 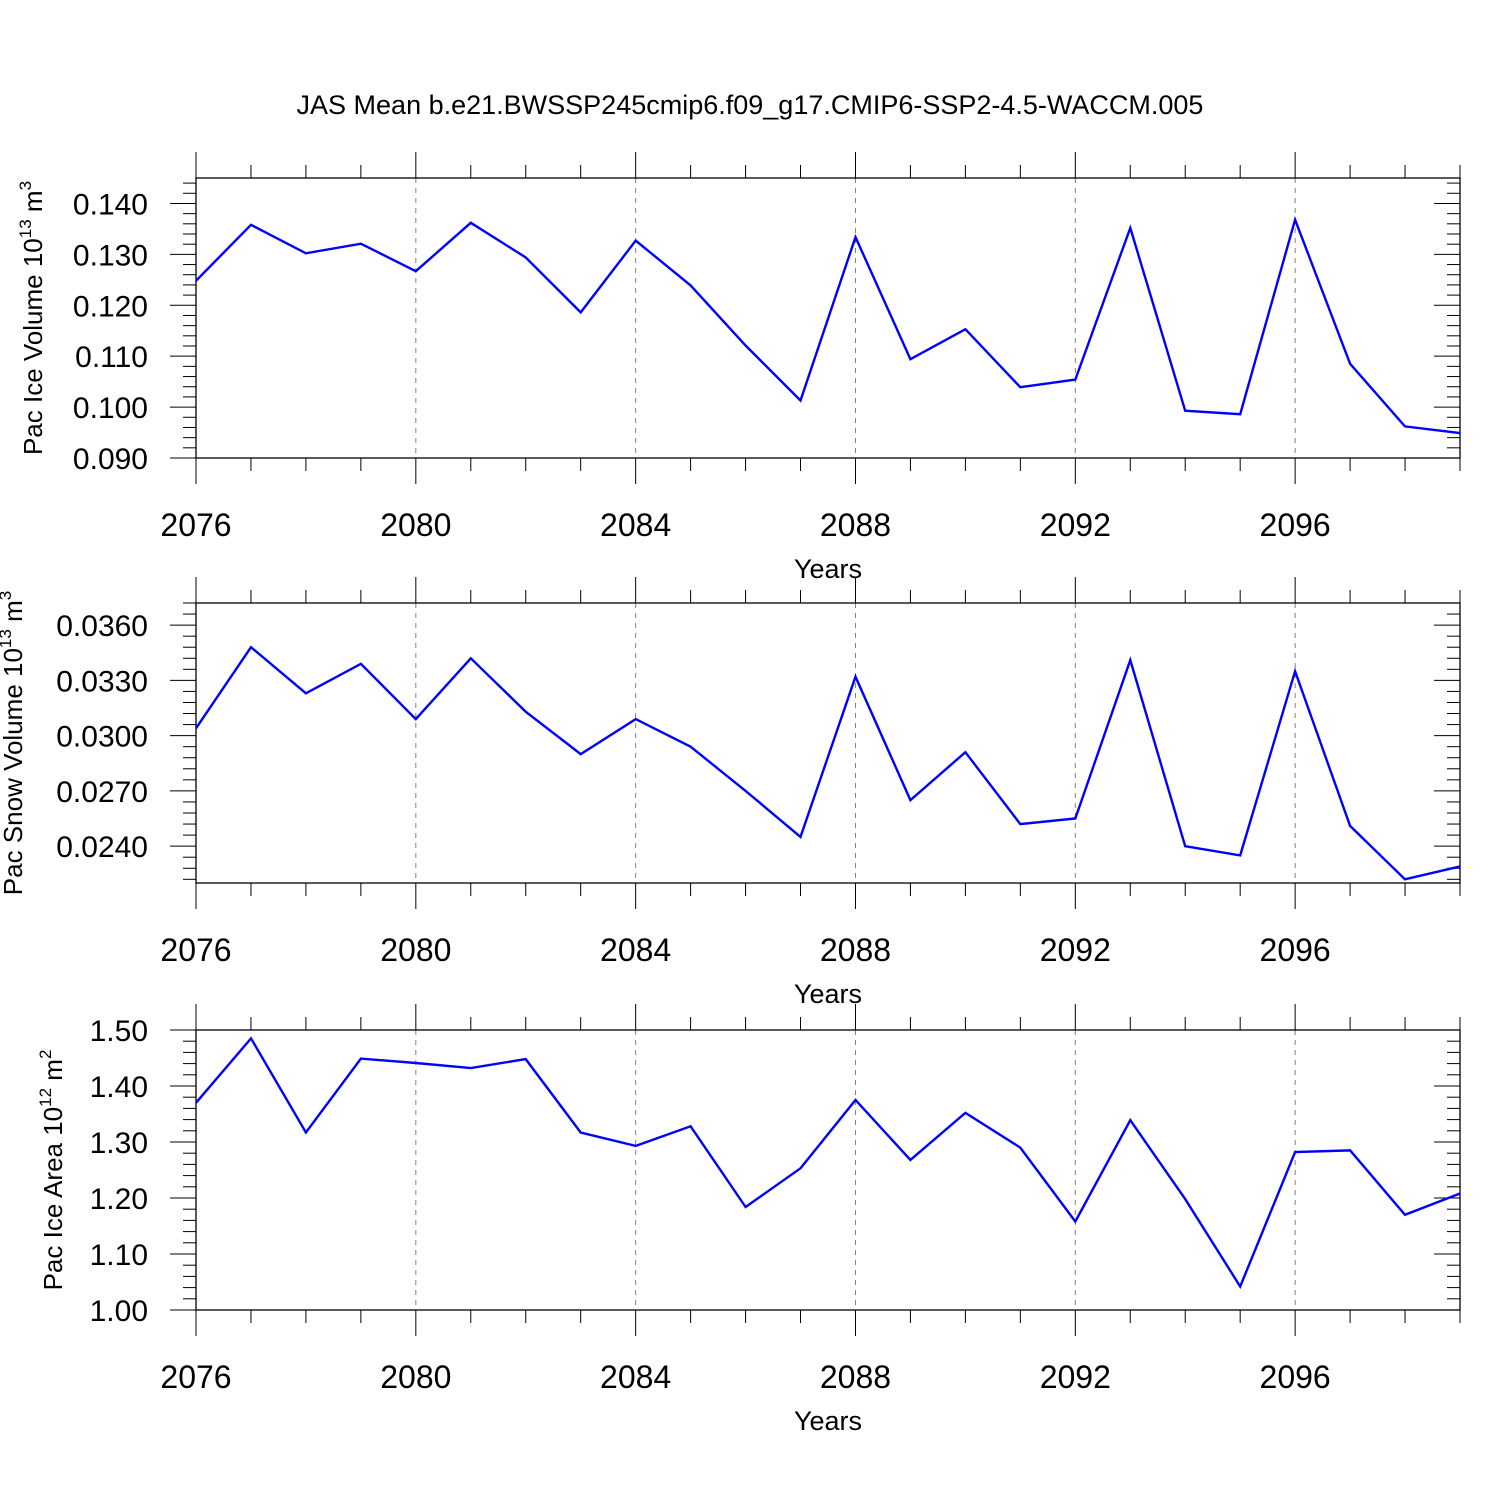 I want to click on y-tick-label: 1.40, so click(x=119, y=1087).